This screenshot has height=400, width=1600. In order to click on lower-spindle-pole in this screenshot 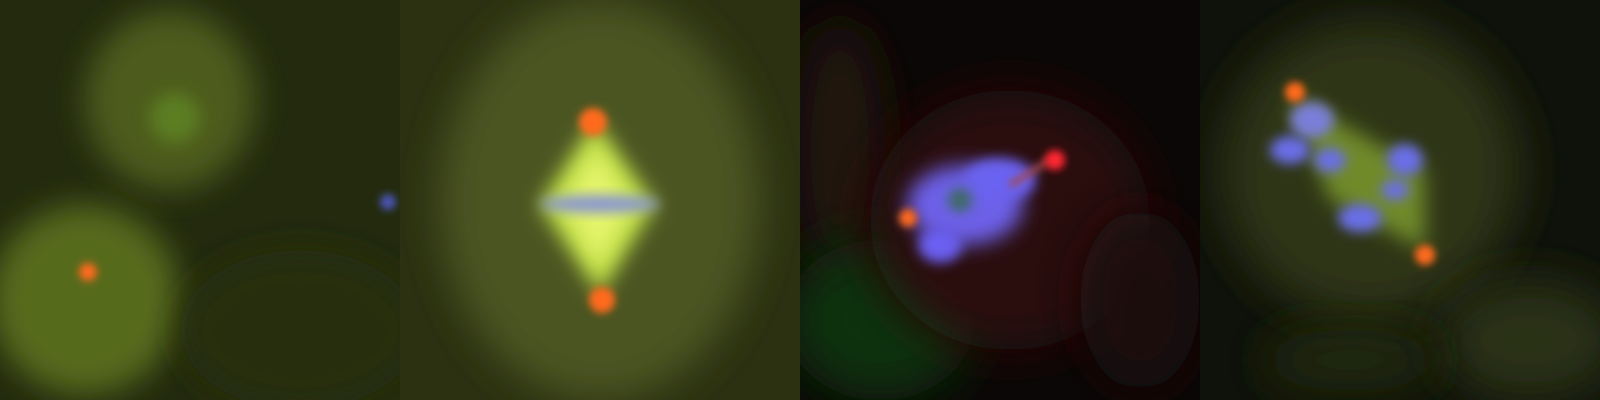, I will do `click(602, 300)`.